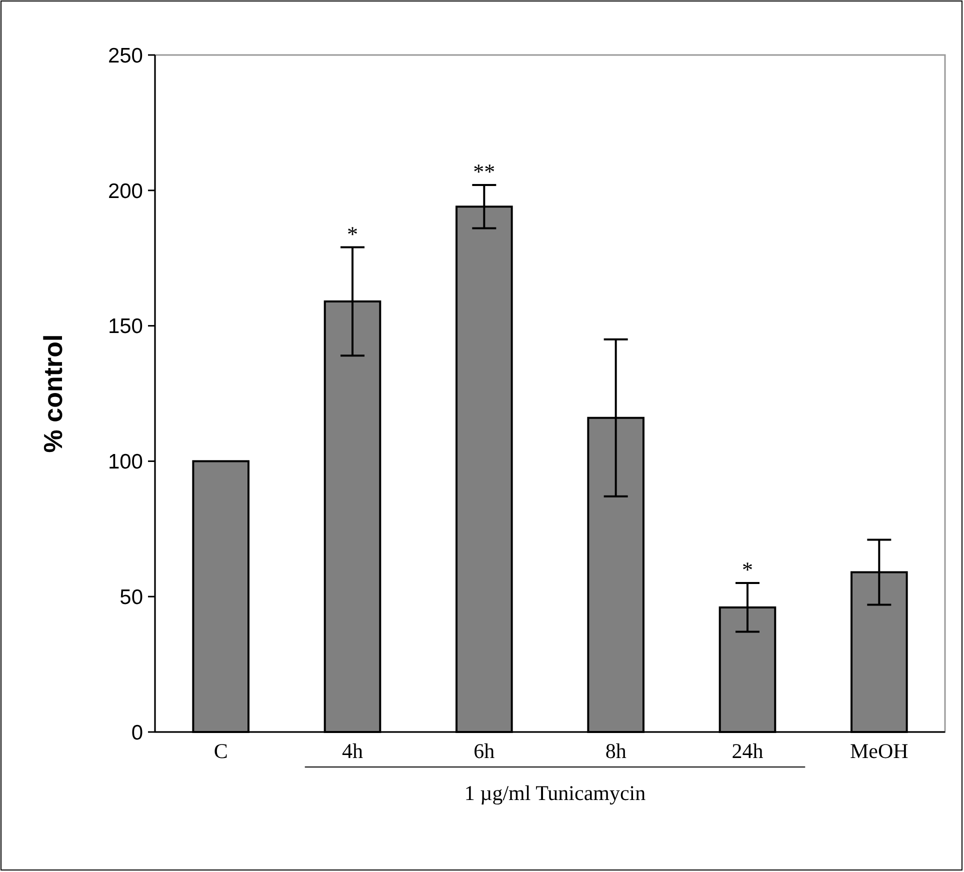  What do you see at coordinates (53, 393) in the screenshot?
I see `y-axis-title: % control` at bounding box center [53, 393].